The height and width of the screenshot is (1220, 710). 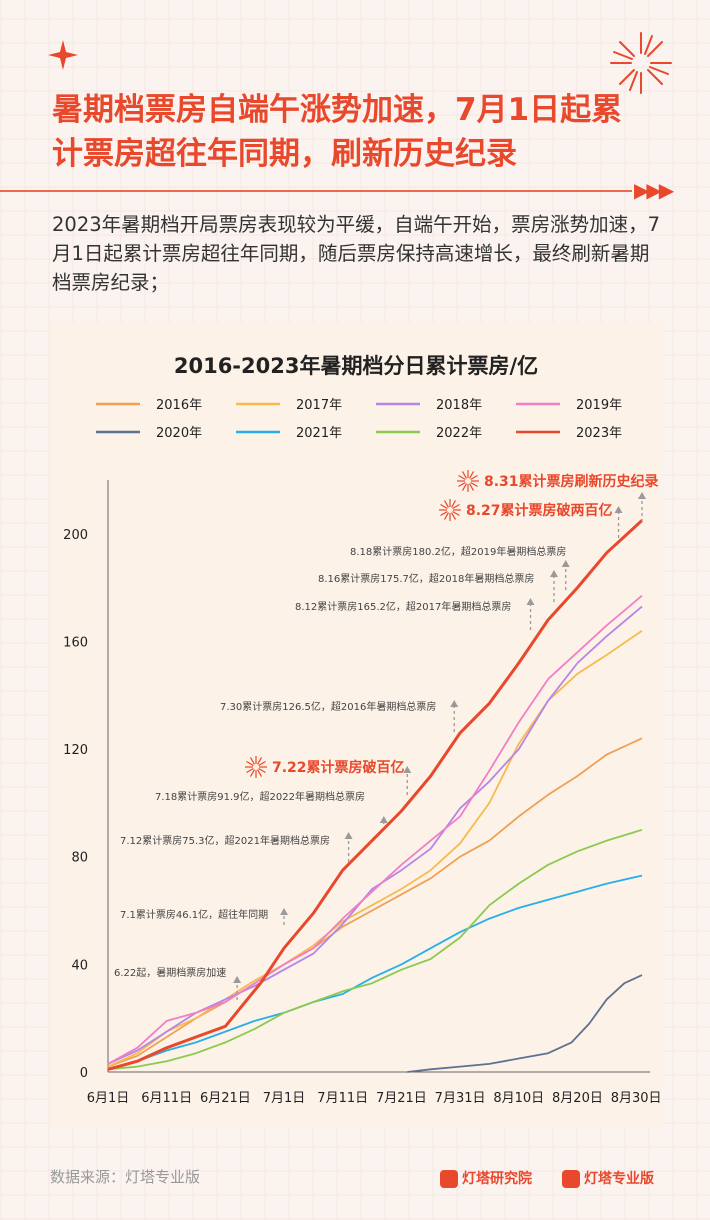 What do you see at coordinates (75, 750) in the screenshot?
I see `y-tick-label: 120` at bounding box center [75, 750].